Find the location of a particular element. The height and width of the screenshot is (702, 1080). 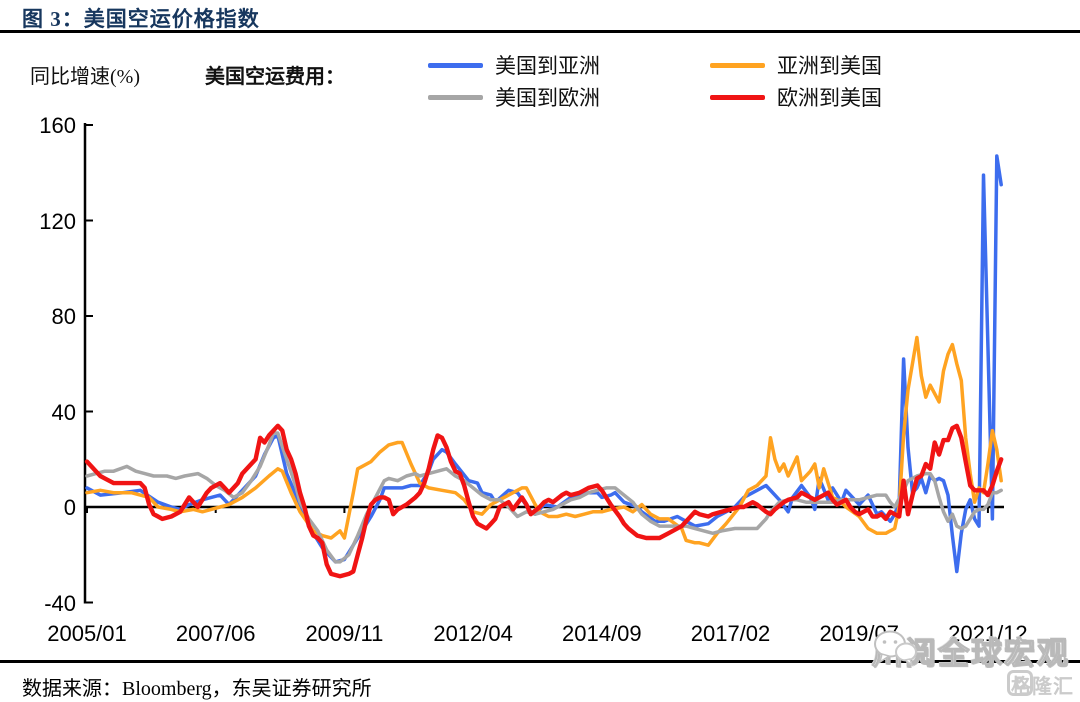

x-tick-label: 2012/04 is located at coordinates (473, 633).